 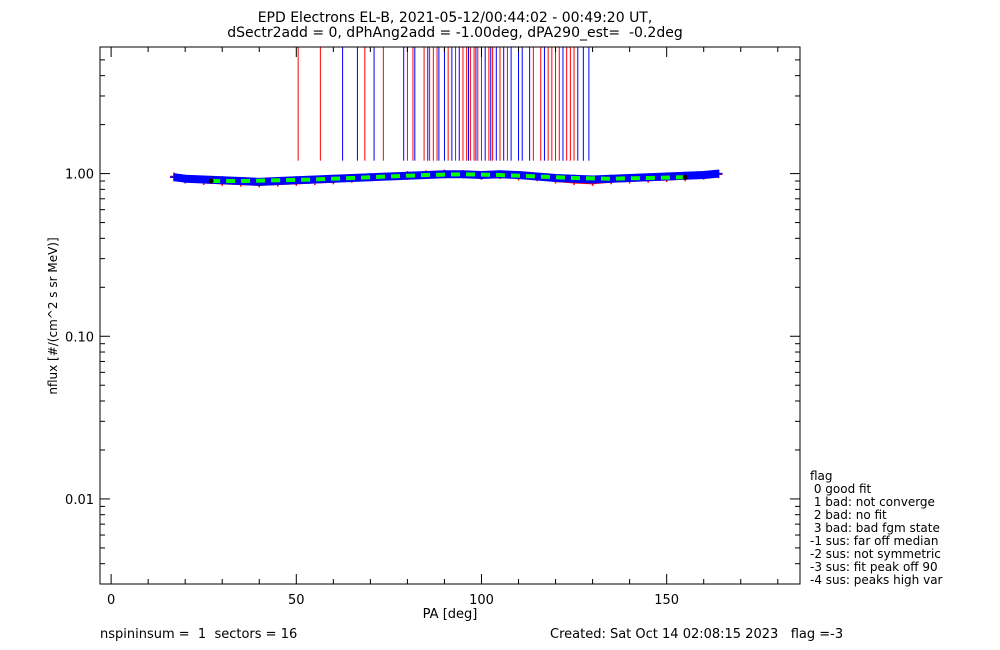 I want to click on fit-line, so click(x=448, y=178).